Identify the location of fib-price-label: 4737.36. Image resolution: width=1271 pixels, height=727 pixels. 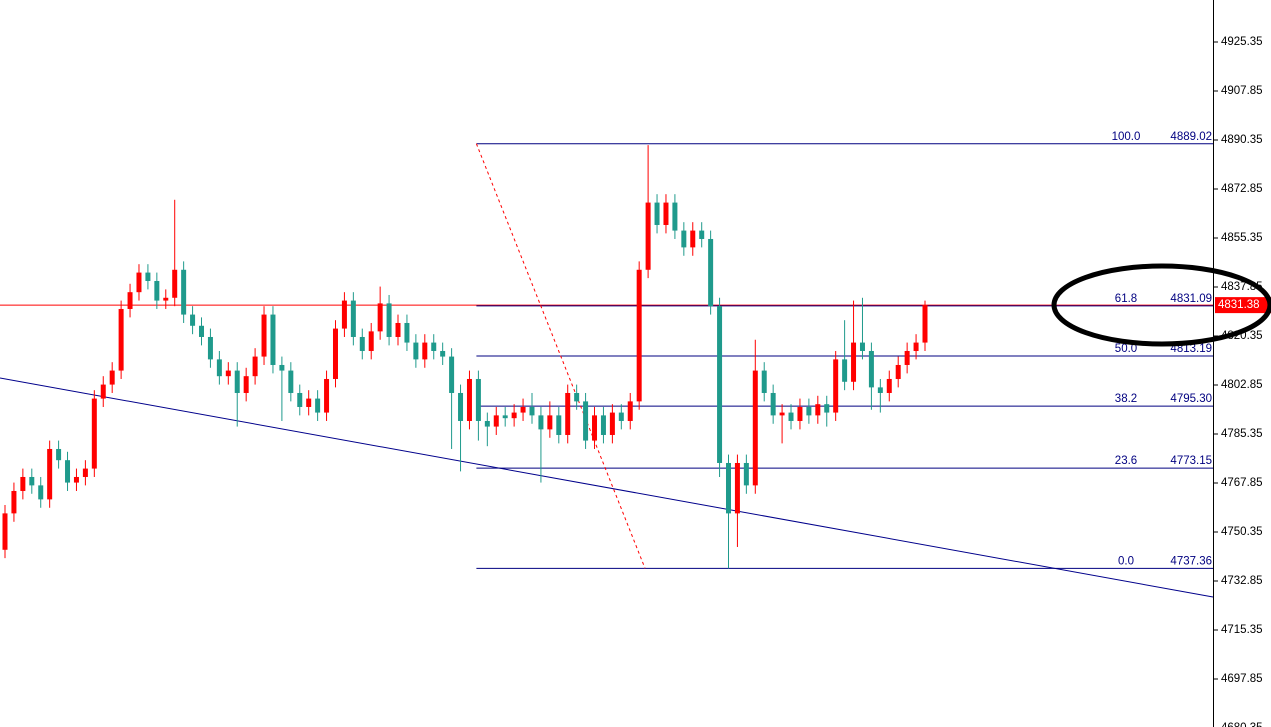
(1191, 561).